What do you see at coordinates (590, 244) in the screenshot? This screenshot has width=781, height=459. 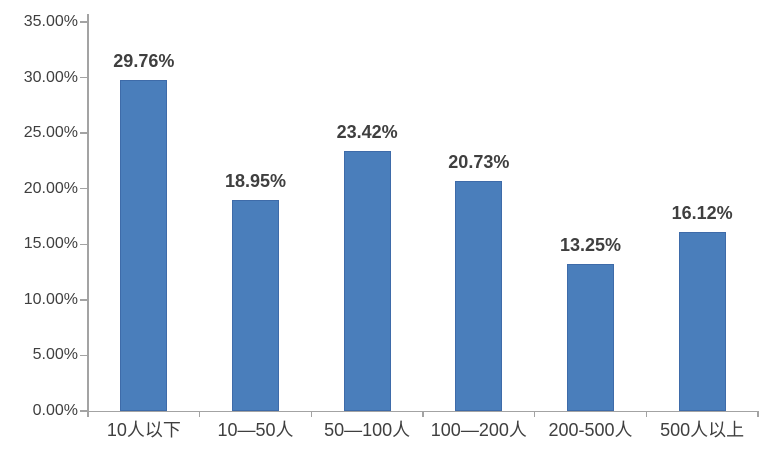 I see `bar-value-label: 13.25%` at bounding box center [590, 244].